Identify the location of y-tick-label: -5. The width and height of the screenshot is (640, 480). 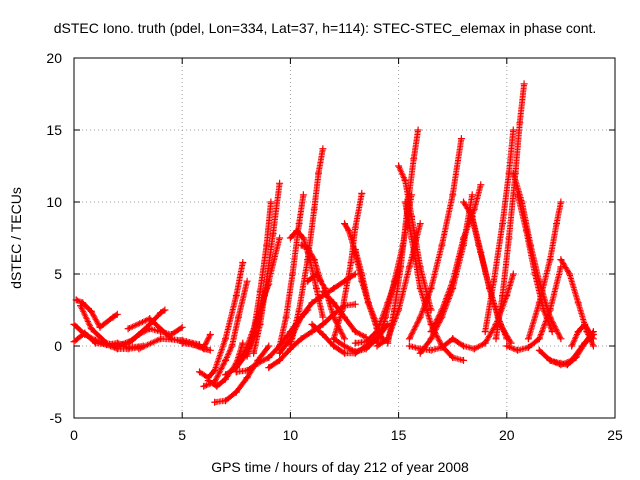
(56, 418).